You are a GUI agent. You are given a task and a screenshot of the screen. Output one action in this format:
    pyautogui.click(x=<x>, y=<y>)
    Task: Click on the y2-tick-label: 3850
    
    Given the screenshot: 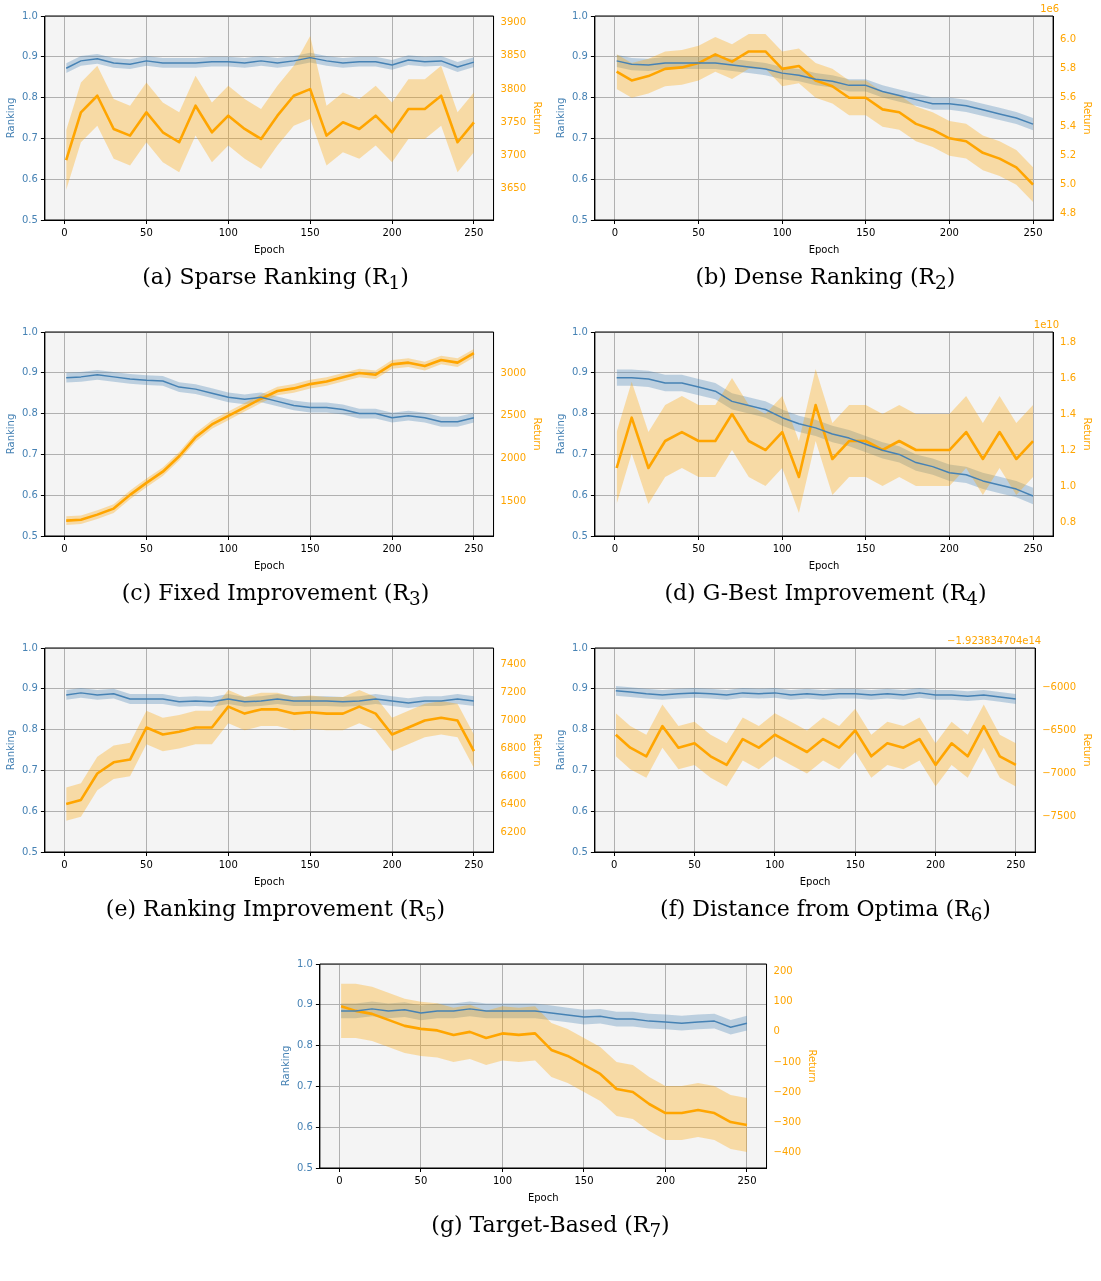 What is the action you would take?
    pyautogui.click(x=513, y=55)
    